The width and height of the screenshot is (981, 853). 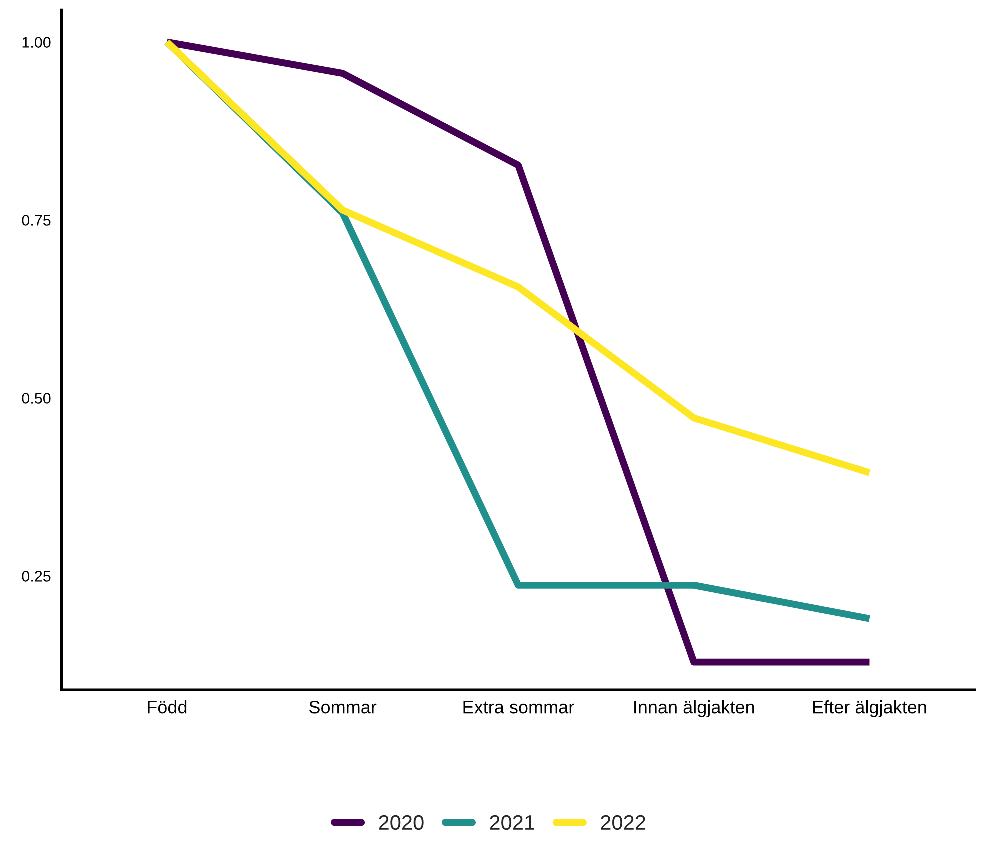 What do you see at coordinates (401, 822) in the screenshot?
I see `legend-label: 2020` at bounding box center [401, 822].